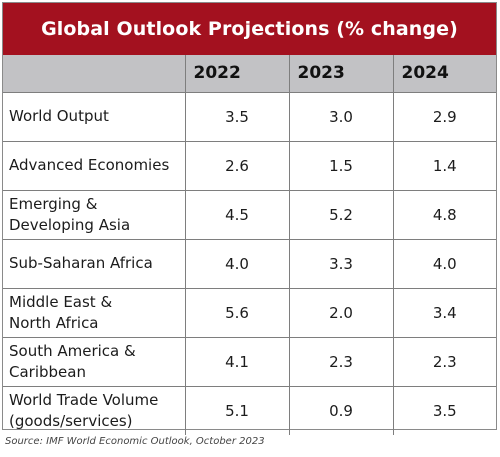 This screenshot has height=457, width=500. What do you see at coordinates (444, 215) in the screenshot?
I see `value-cell-2024: 4.8` at bounding box center [444, 215].